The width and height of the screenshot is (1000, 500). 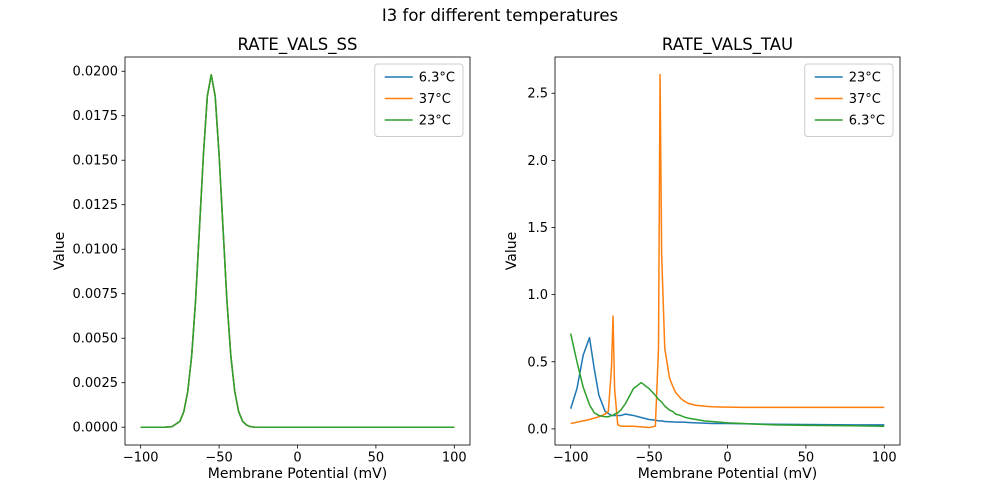 What do you see at coordinates (96, 428) in the screenshot?
I see `y-tick-label: 0.0000` at bounding box center [96, 428].